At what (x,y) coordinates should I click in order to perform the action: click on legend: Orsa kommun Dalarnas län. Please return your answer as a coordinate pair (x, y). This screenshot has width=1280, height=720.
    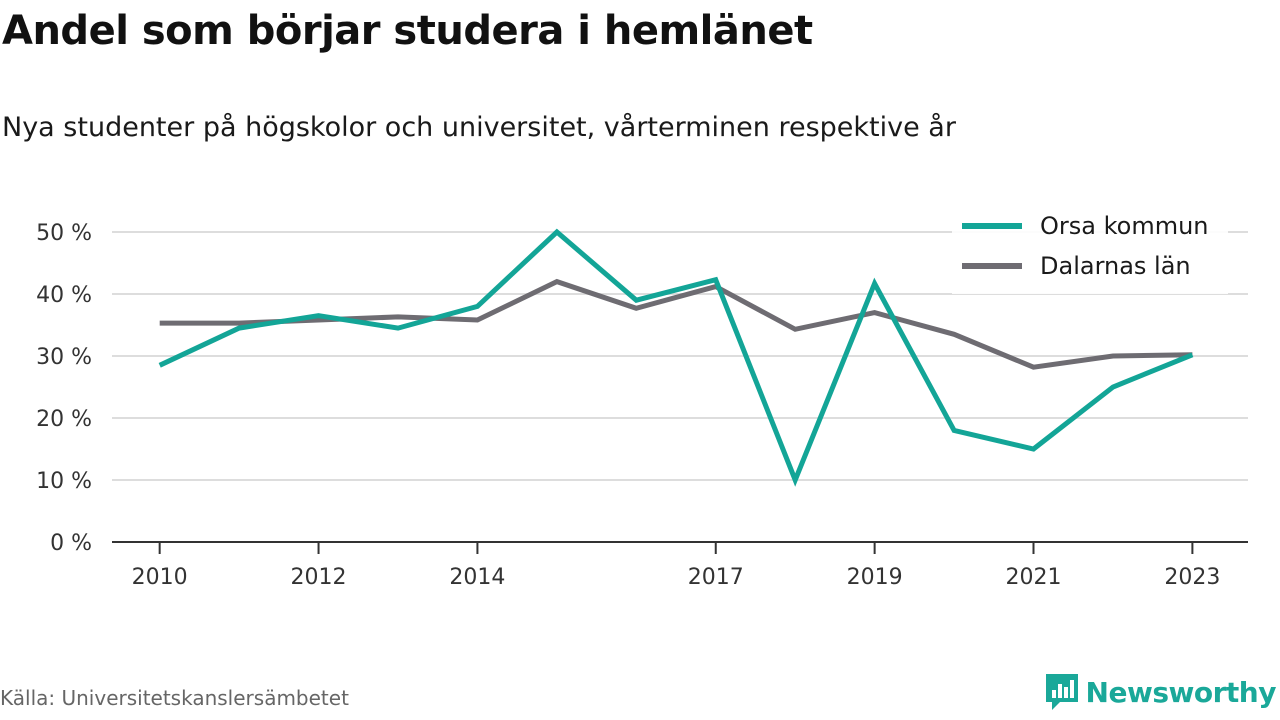
    Looking at the image, I should click on (1090, 249).